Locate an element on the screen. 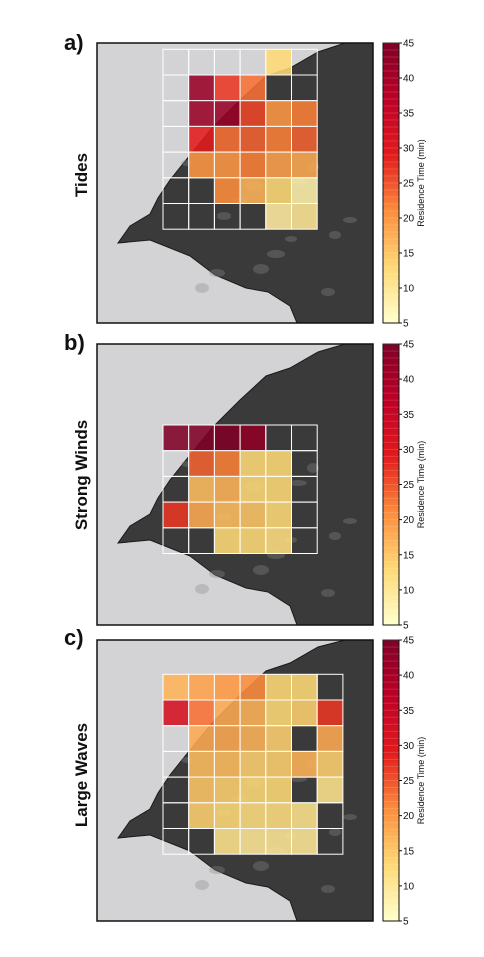 The image size is (484, 957). panel-label: b) is located at coordinates (74, 342).